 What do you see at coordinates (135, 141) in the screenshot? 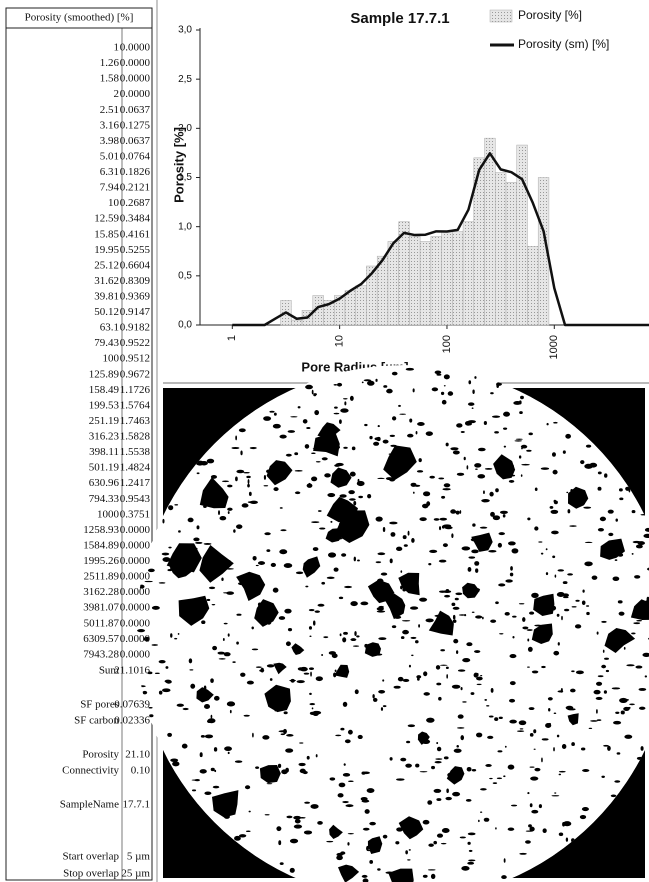
I see `value-cell: 0.0637` at bounding box center [135, 141].